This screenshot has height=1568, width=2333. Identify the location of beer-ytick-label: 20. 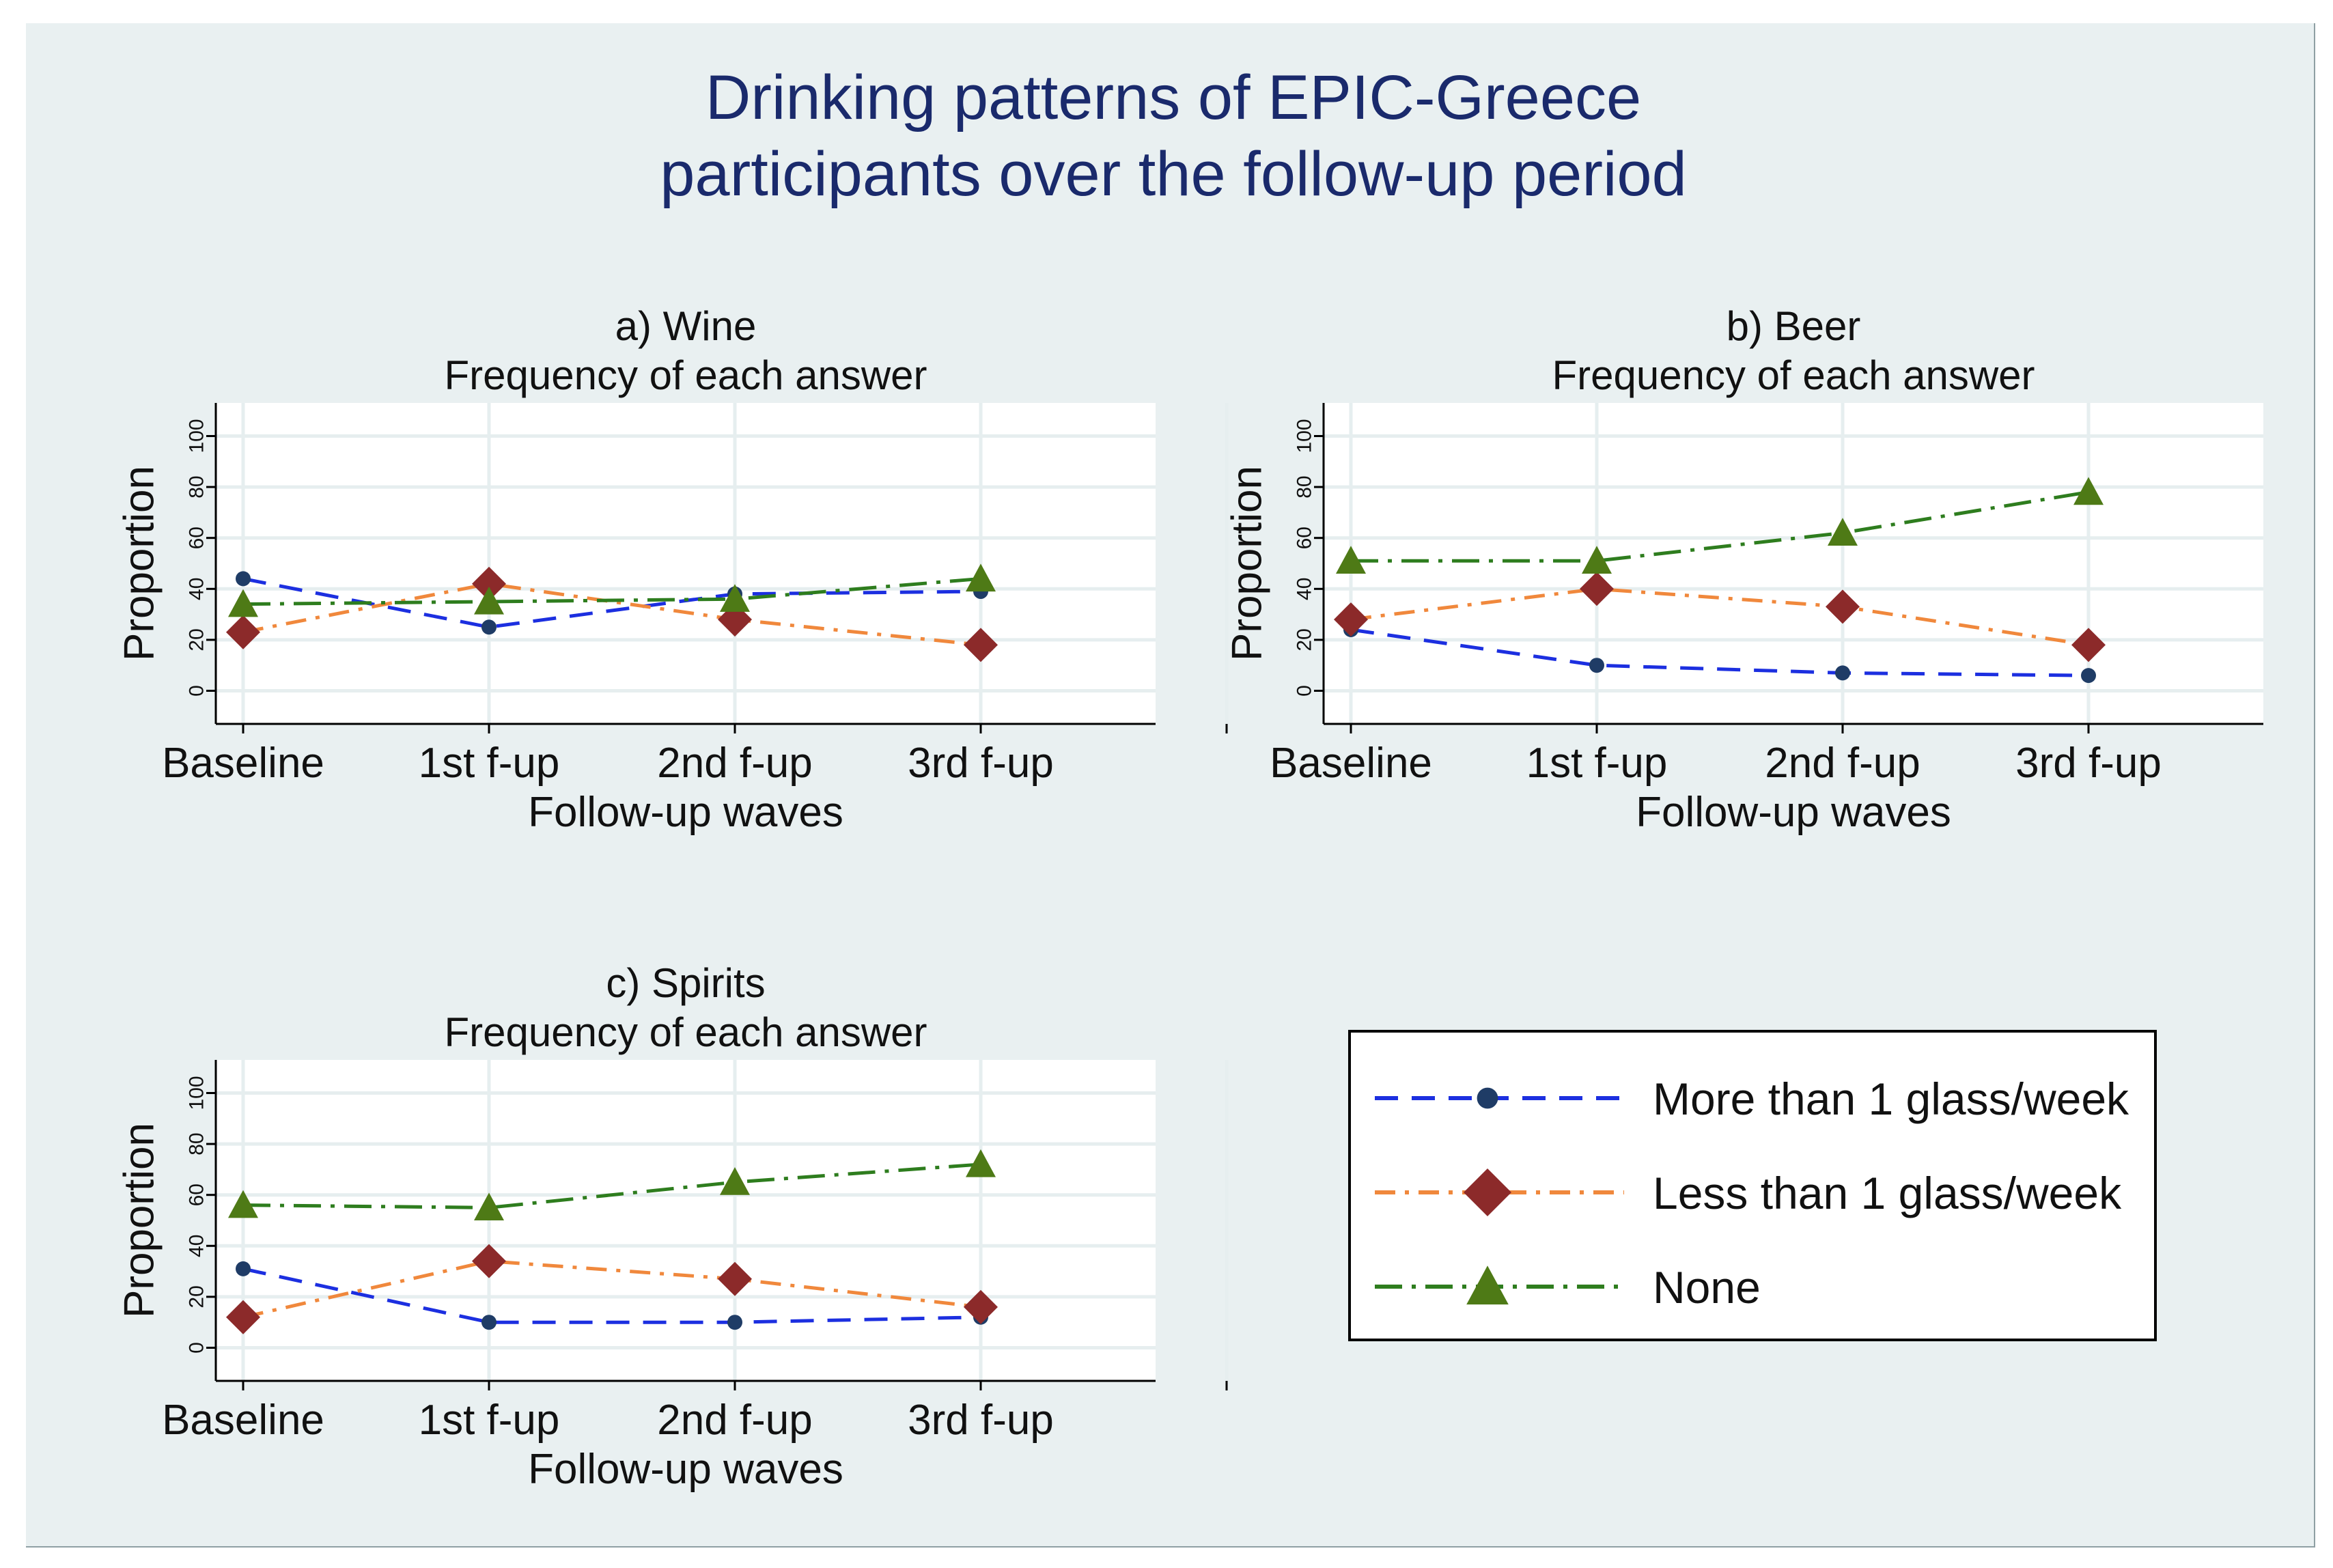
(1305, 639).